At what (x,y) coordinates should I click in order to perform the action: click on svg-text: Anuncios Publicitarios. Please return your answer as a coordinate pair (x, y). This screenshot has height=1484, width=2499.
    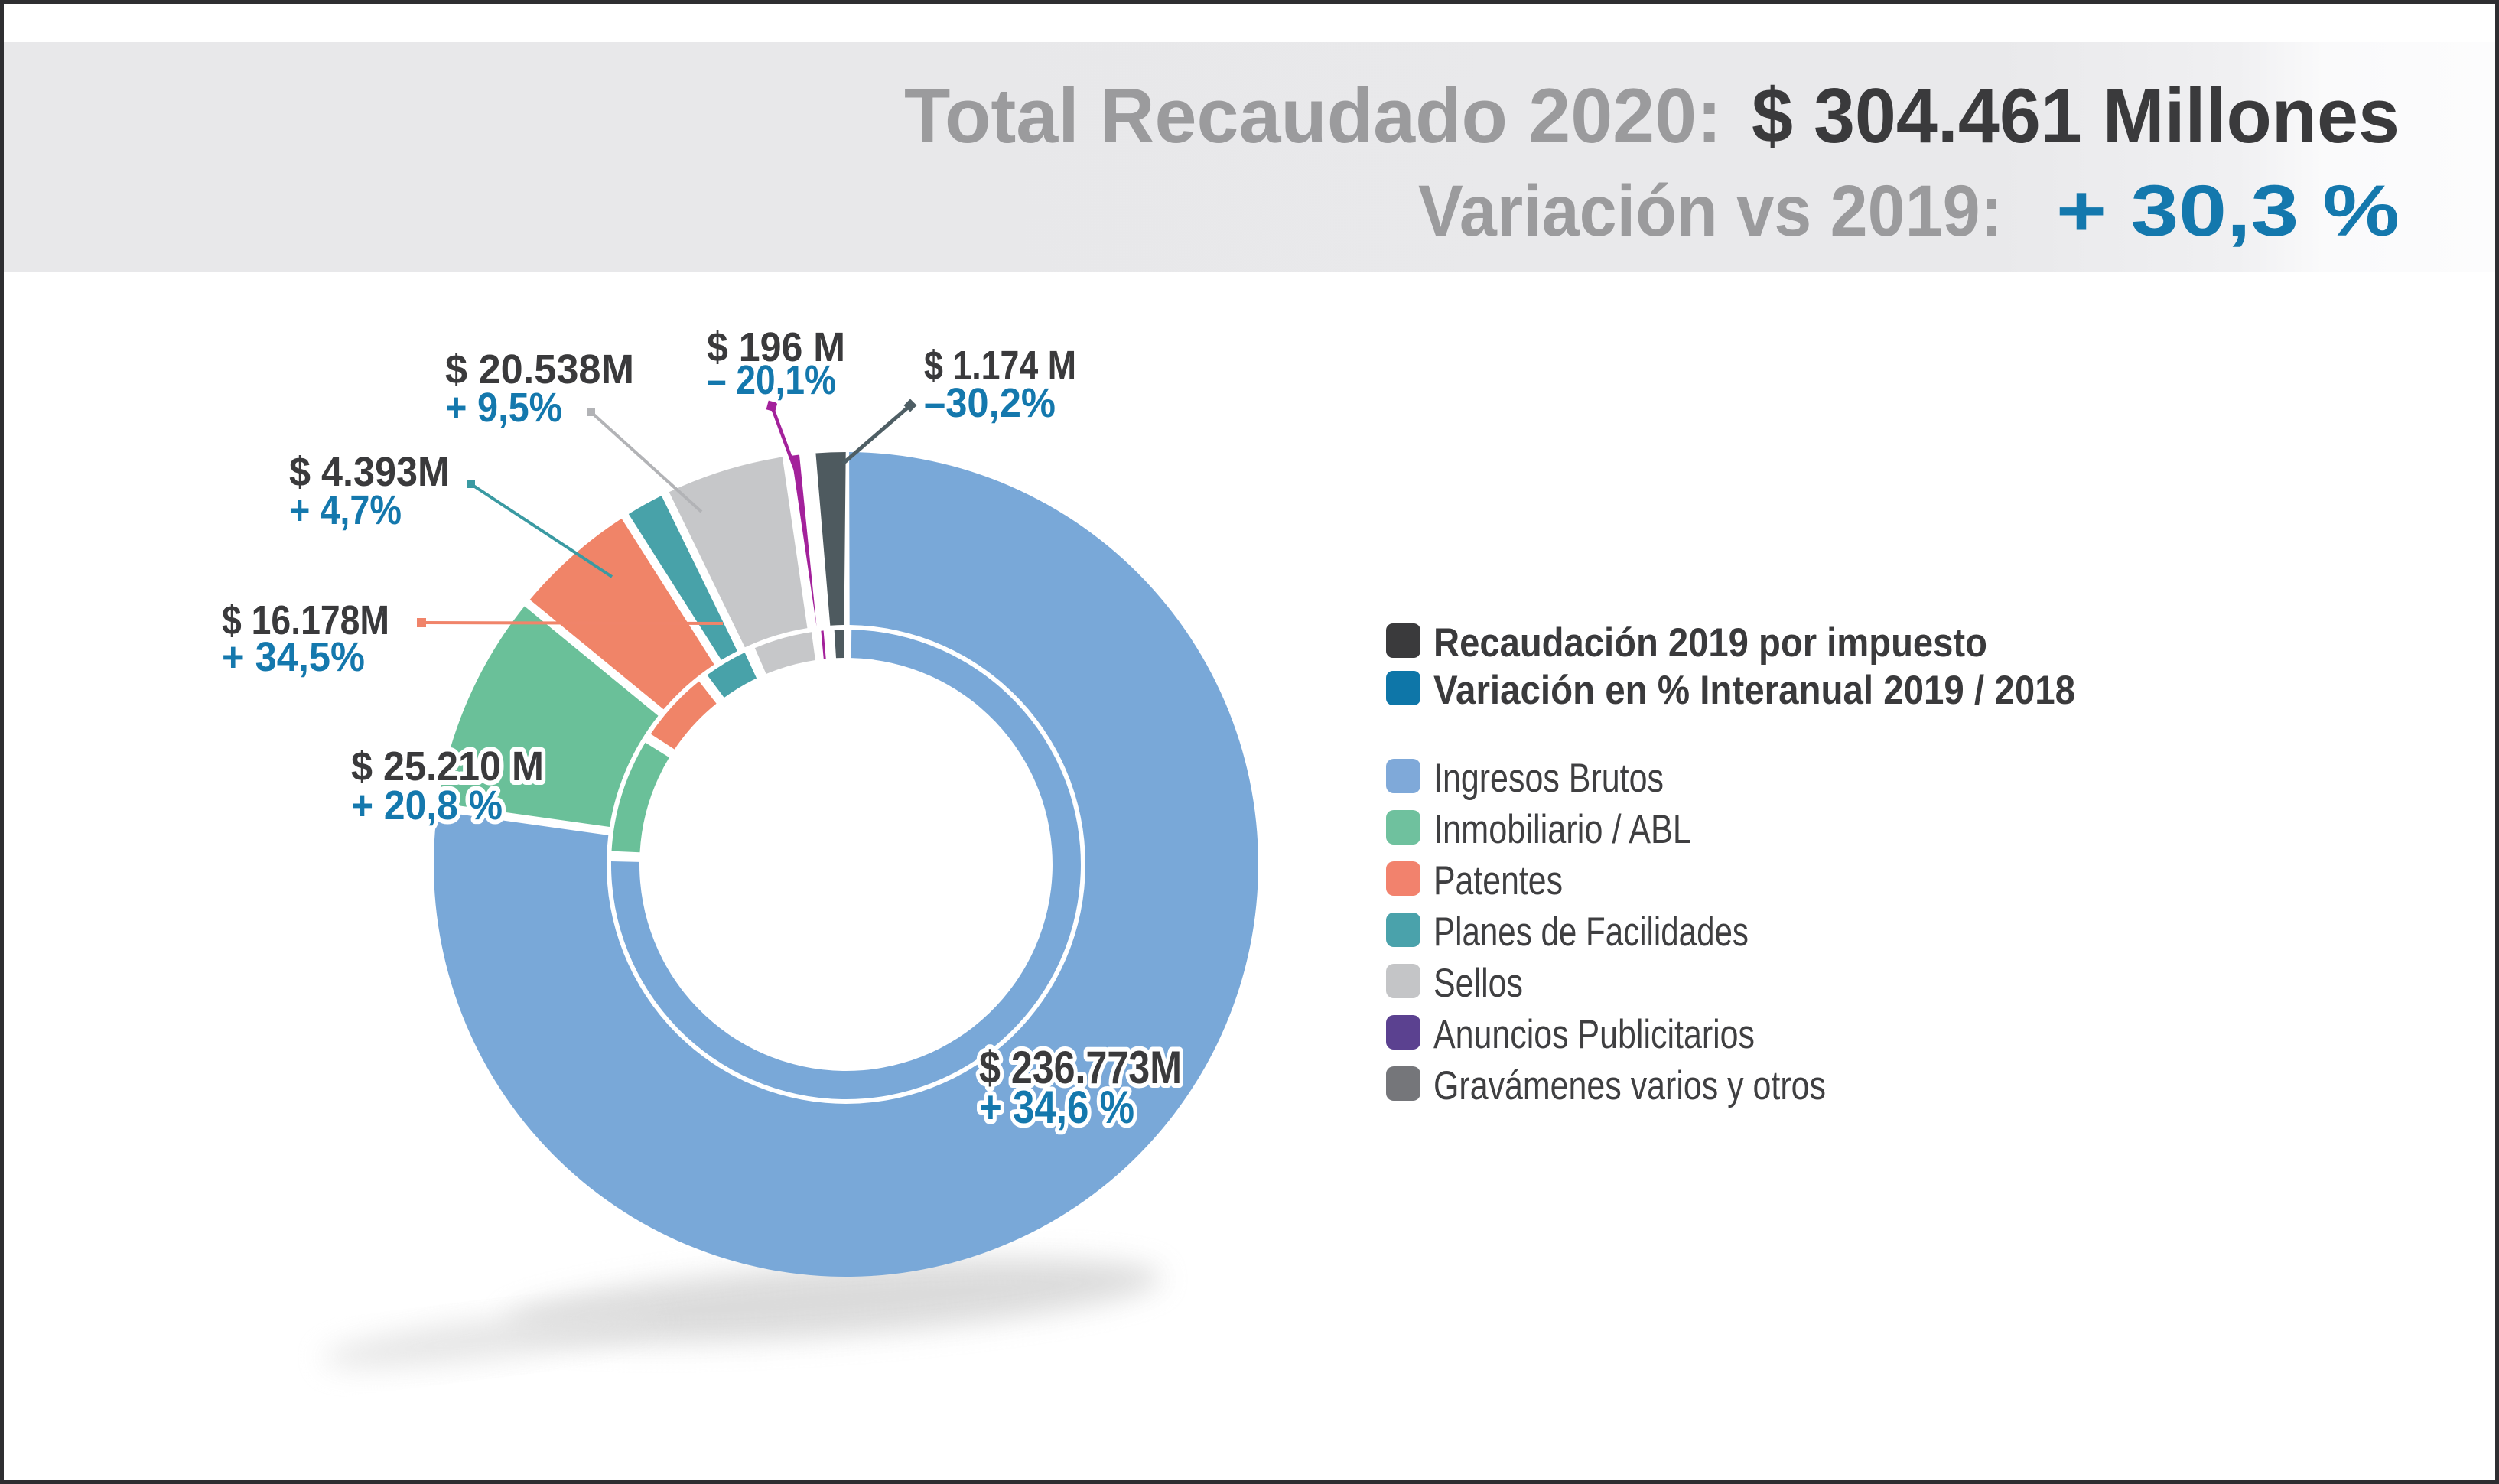
    Looking at the image, I should click on (1594, 1034).